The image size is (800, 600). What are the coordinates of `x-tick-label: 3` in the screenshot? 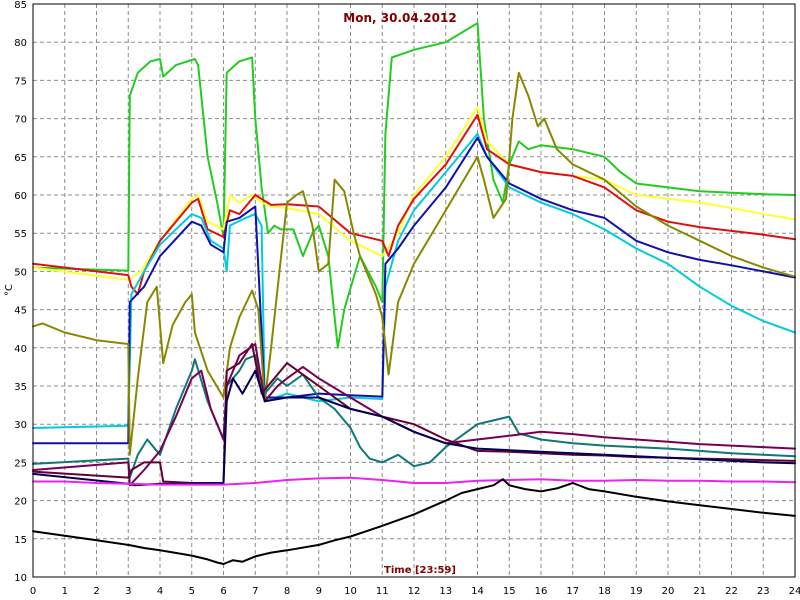 It's located at (128, 591).